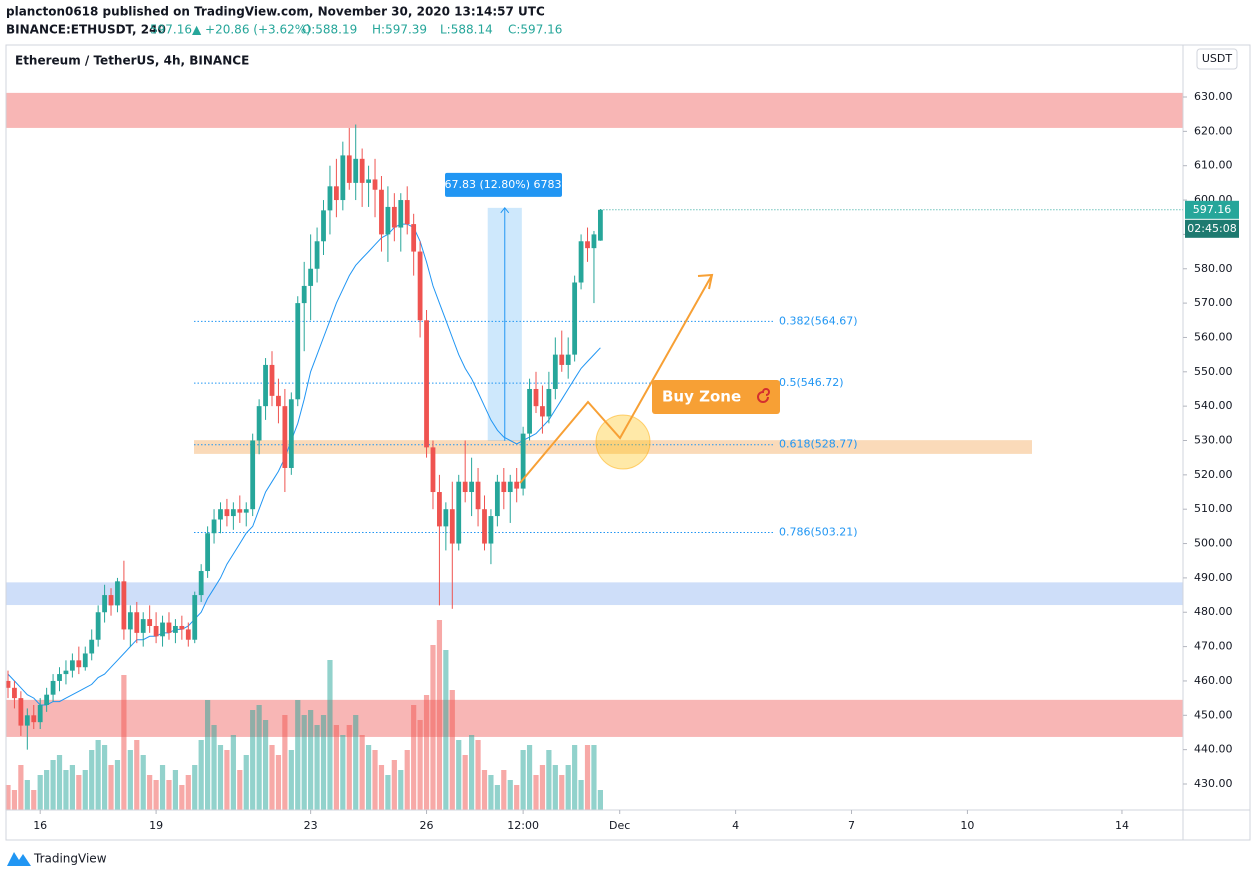  Describe the element at coordinates (466, 30) in the screenshot. I see `low: L:588.14` at that location.